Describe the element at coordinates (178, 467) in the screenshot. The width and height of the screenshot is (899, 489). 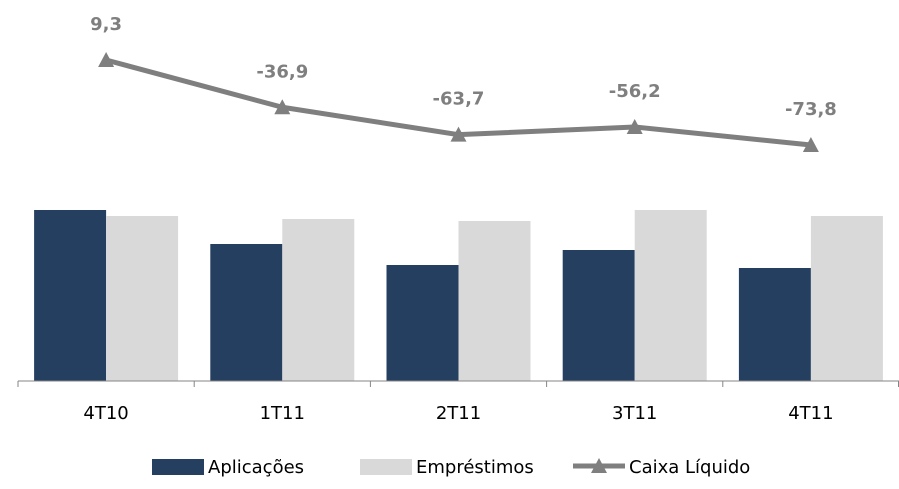
I see `legend-swatch-aplicacoes` at that location.